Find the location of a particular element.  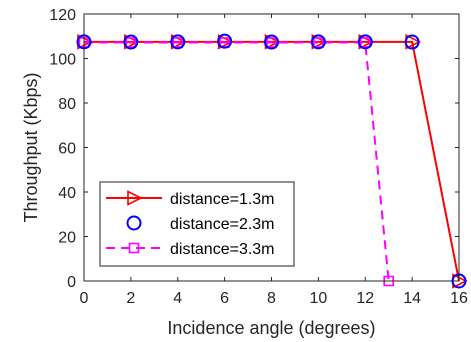

y-tick-label: 20 is located at coordinates (67, 238).